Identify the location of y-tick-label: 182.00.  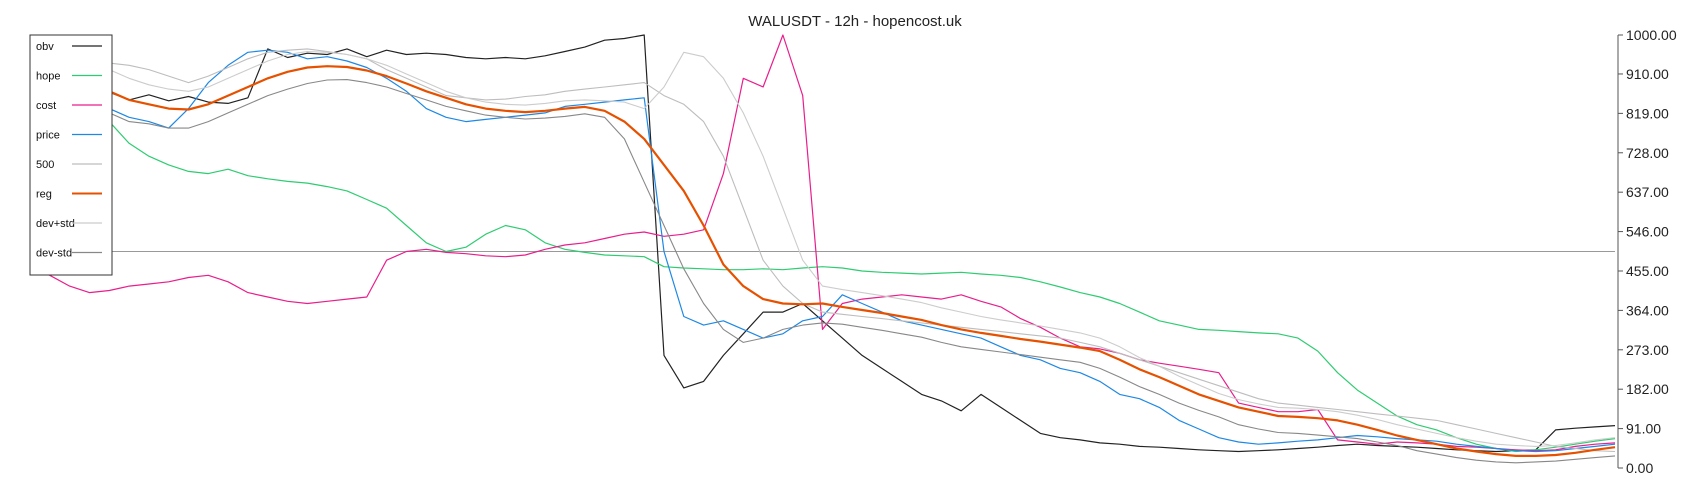
(1647, 389).